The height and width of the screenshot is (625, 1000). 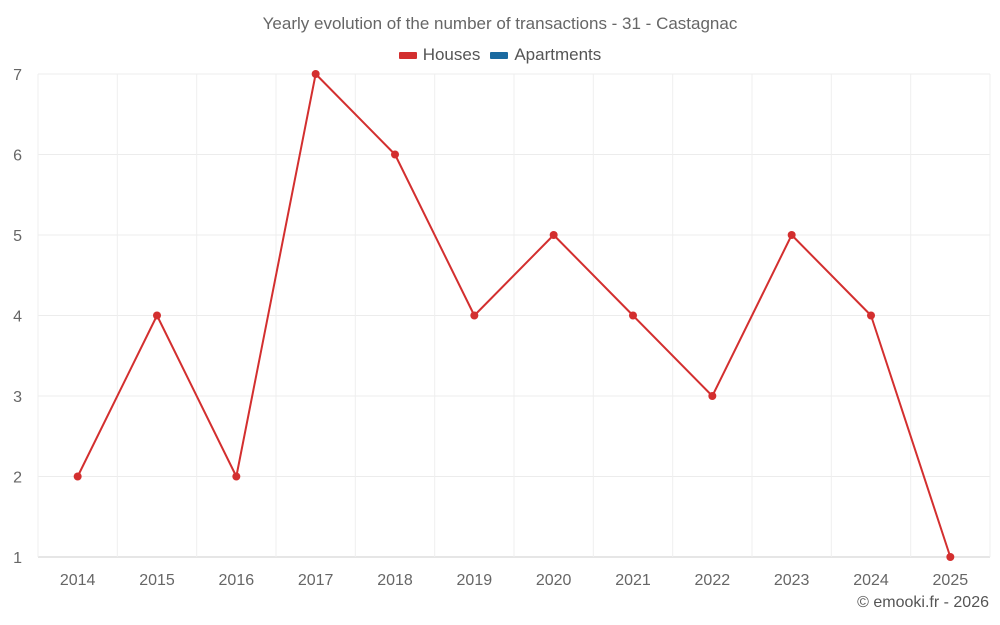 What do you see at coordinates (558, 54) in the screenshot?
I see `legend-label-apartments: Apartments` at bounding box center [558, 54].